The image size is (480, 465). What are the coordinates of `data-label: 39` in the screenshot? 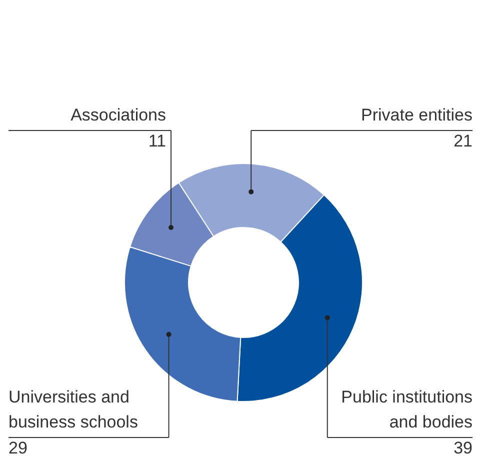 It's located at (463, 448).